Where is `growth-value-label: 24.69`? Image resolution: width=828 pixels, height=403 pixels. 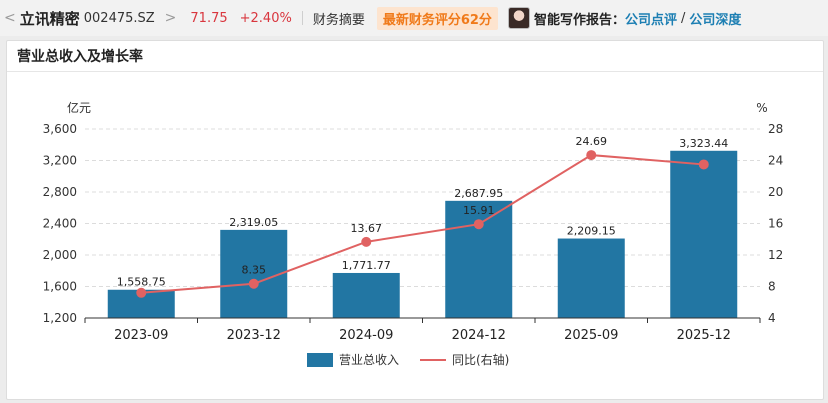 growth-value-label: 24.69 is located at coordinates (592, 141).